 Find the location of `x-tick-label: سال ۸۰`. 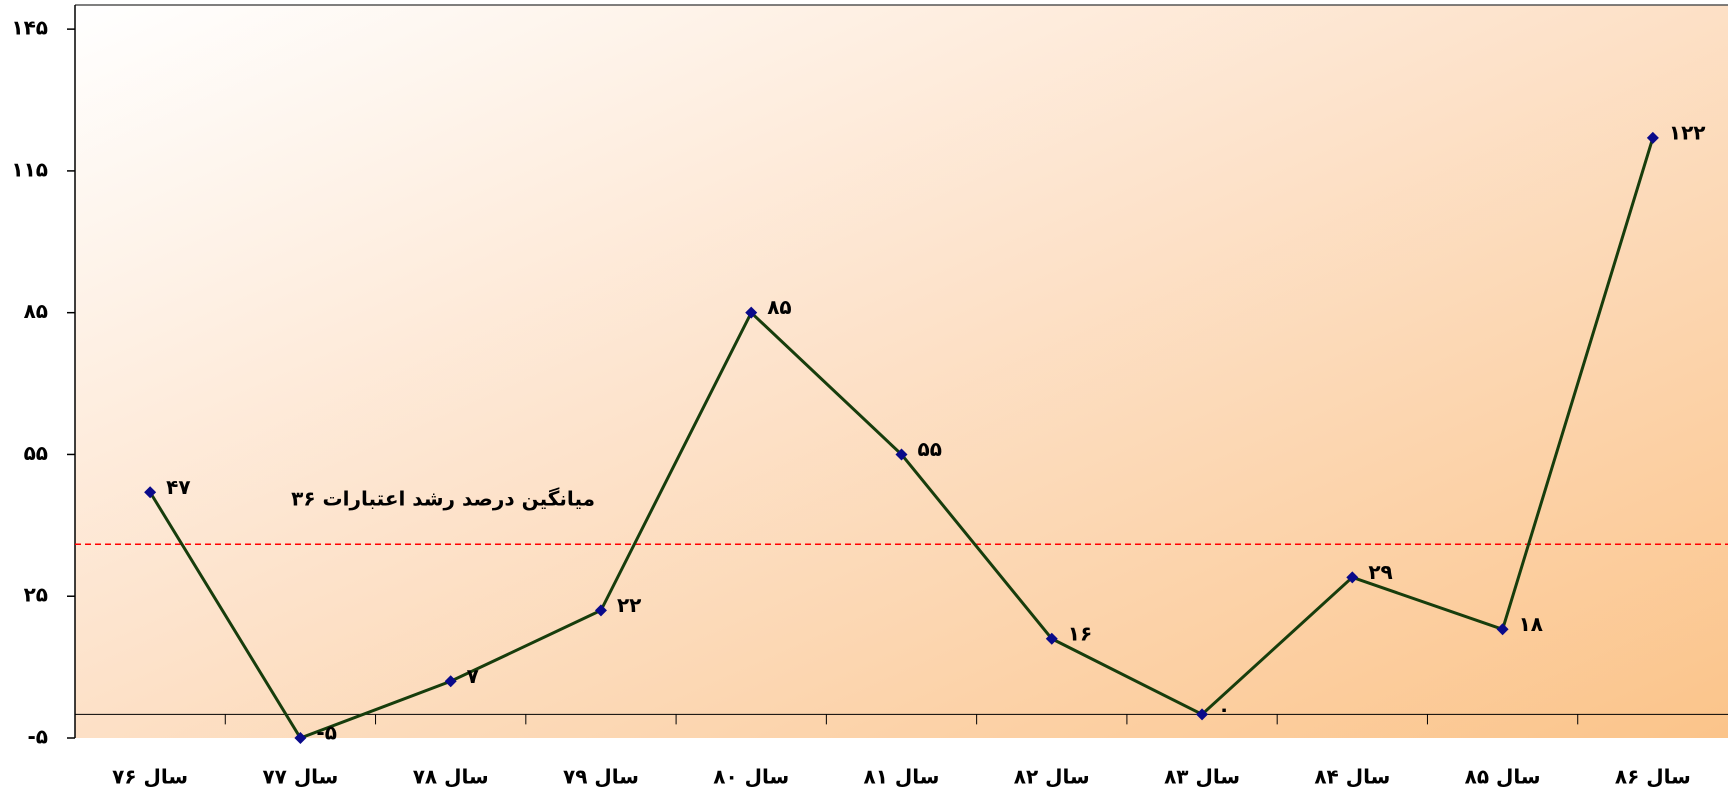

x-tick-label: سال ۸۰ is located at coordinates (751, 777).